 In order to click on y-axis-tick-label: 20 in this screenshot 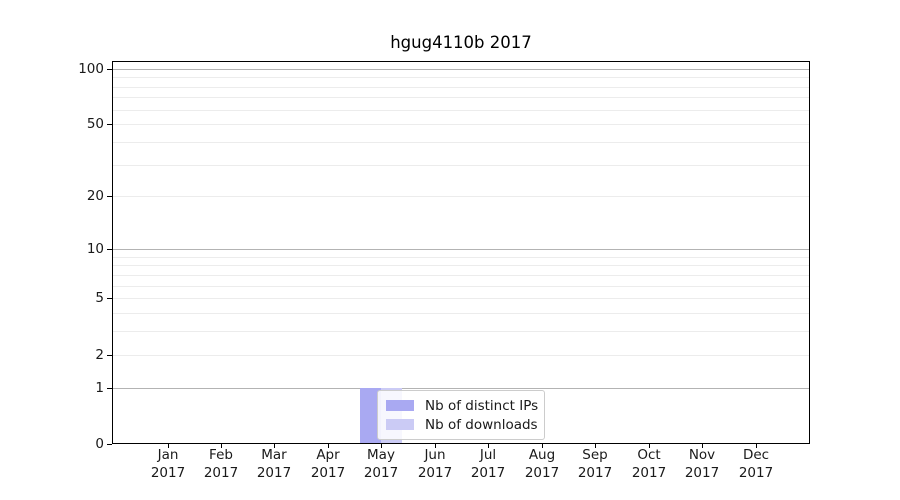, I will do `click(95, 196)`.